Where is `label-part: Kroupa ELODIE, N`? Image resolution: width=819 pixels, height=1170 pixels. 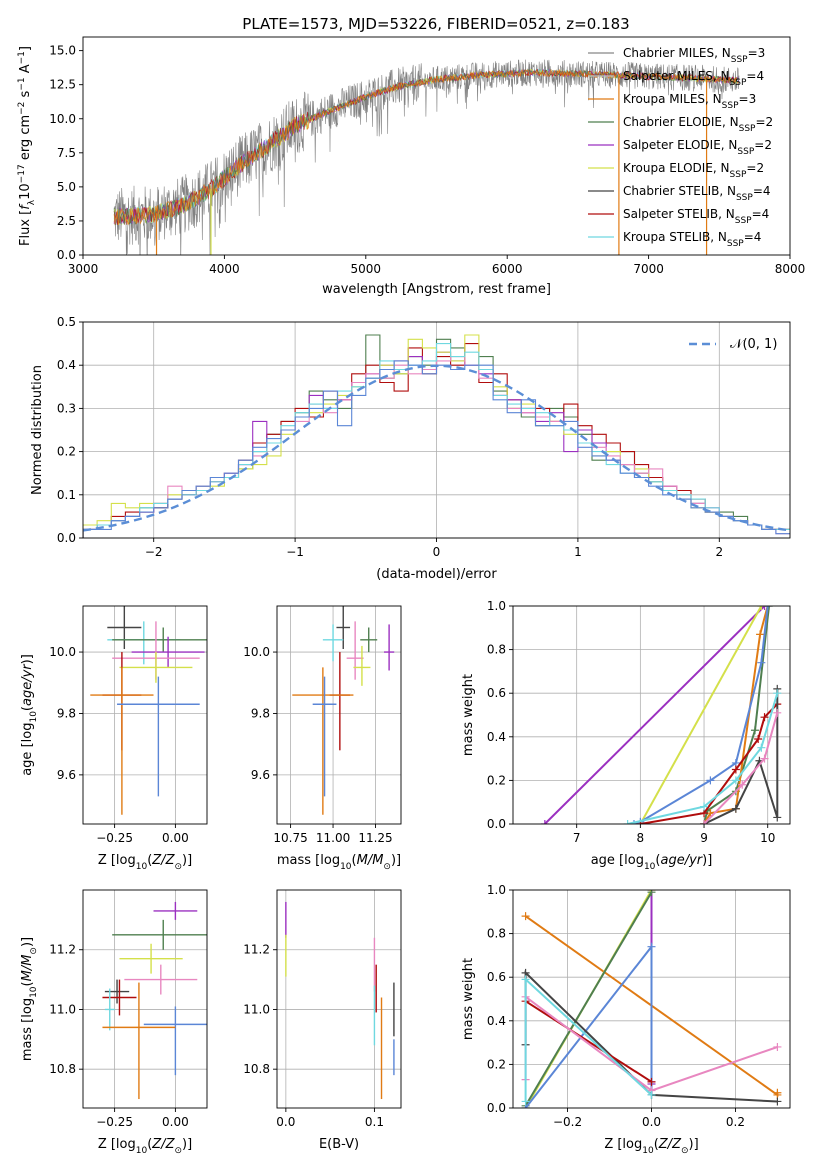 label-part: Kroupa ELODIE, N is located at coordinates (676, 168).